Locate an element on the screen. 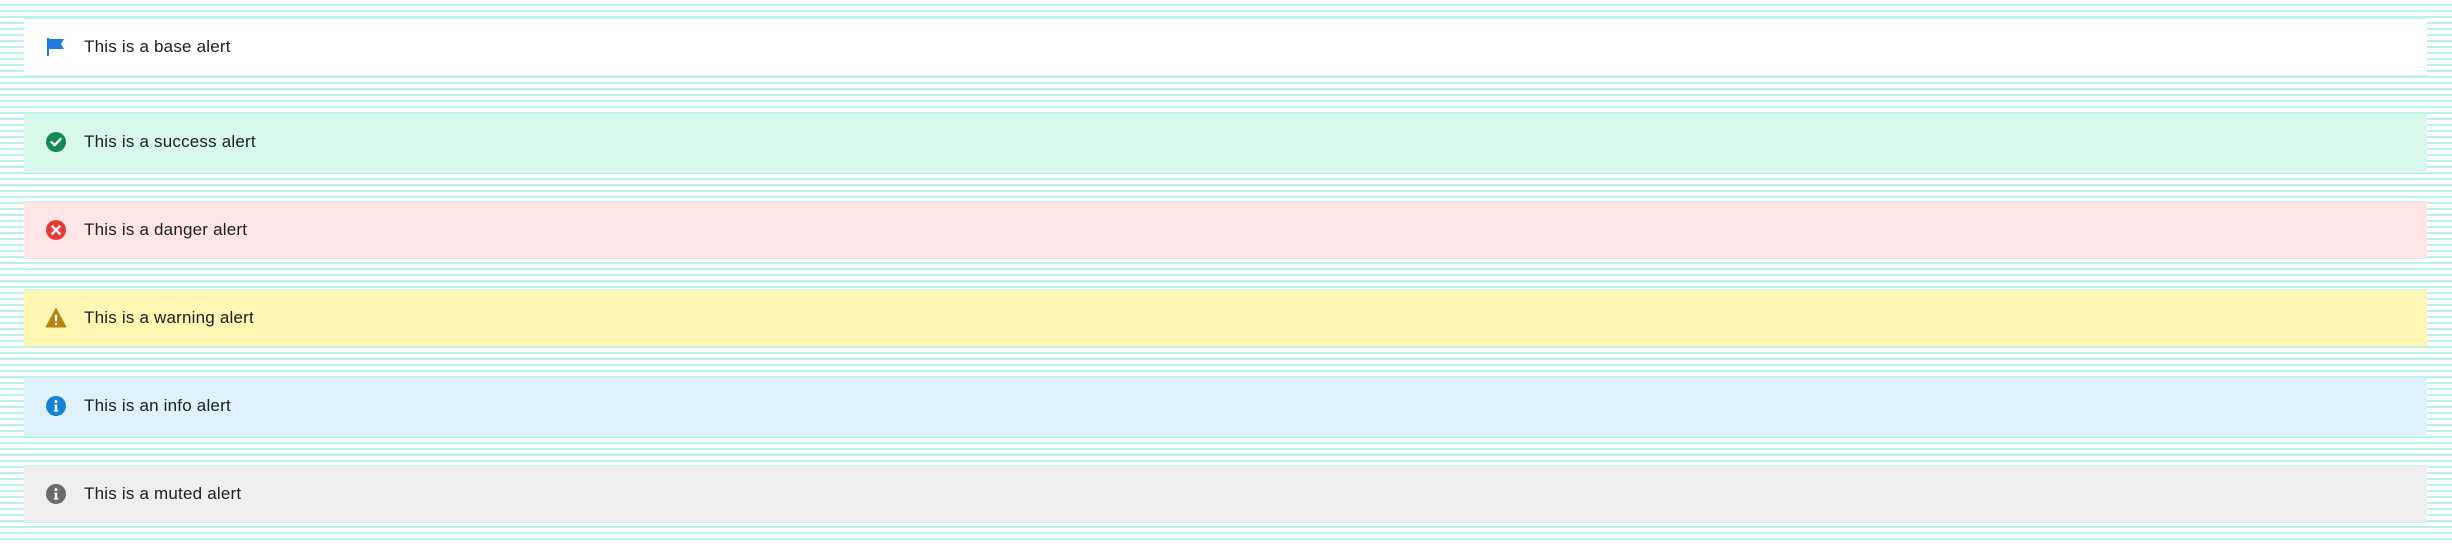  success-alert: This is a success alert is located at coordinates (1225, 142).